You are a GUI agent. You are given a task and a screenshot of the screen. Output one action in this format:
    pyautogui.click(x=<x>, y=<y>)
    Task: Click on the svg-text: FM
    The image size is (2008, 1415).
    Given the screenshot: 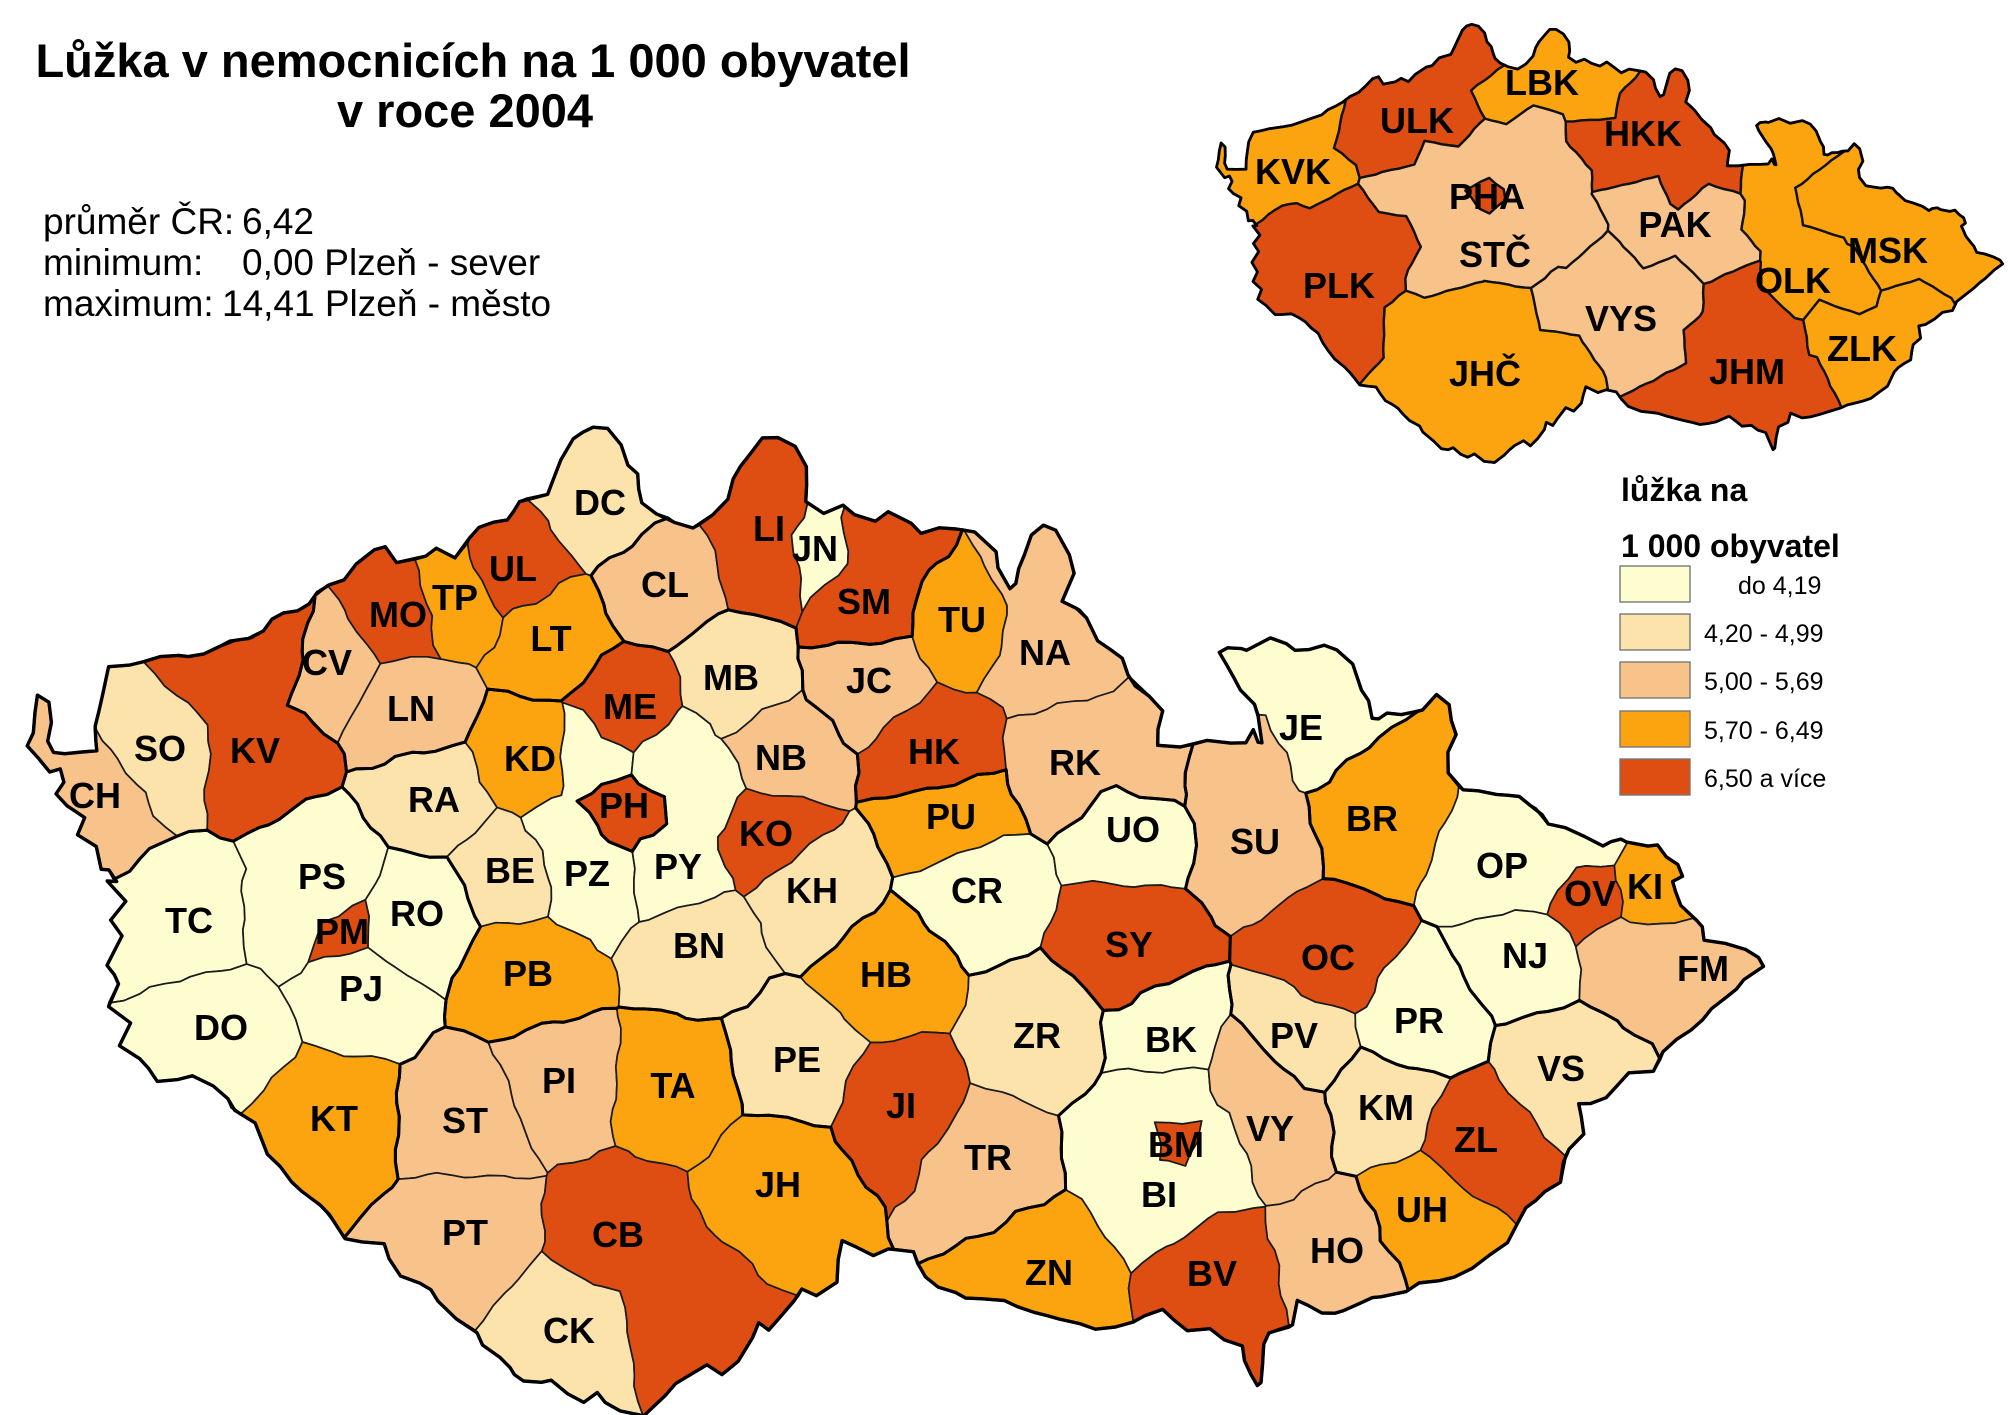 What is the action you would take?
    pyautogui.click(x=1703, y=968)
    